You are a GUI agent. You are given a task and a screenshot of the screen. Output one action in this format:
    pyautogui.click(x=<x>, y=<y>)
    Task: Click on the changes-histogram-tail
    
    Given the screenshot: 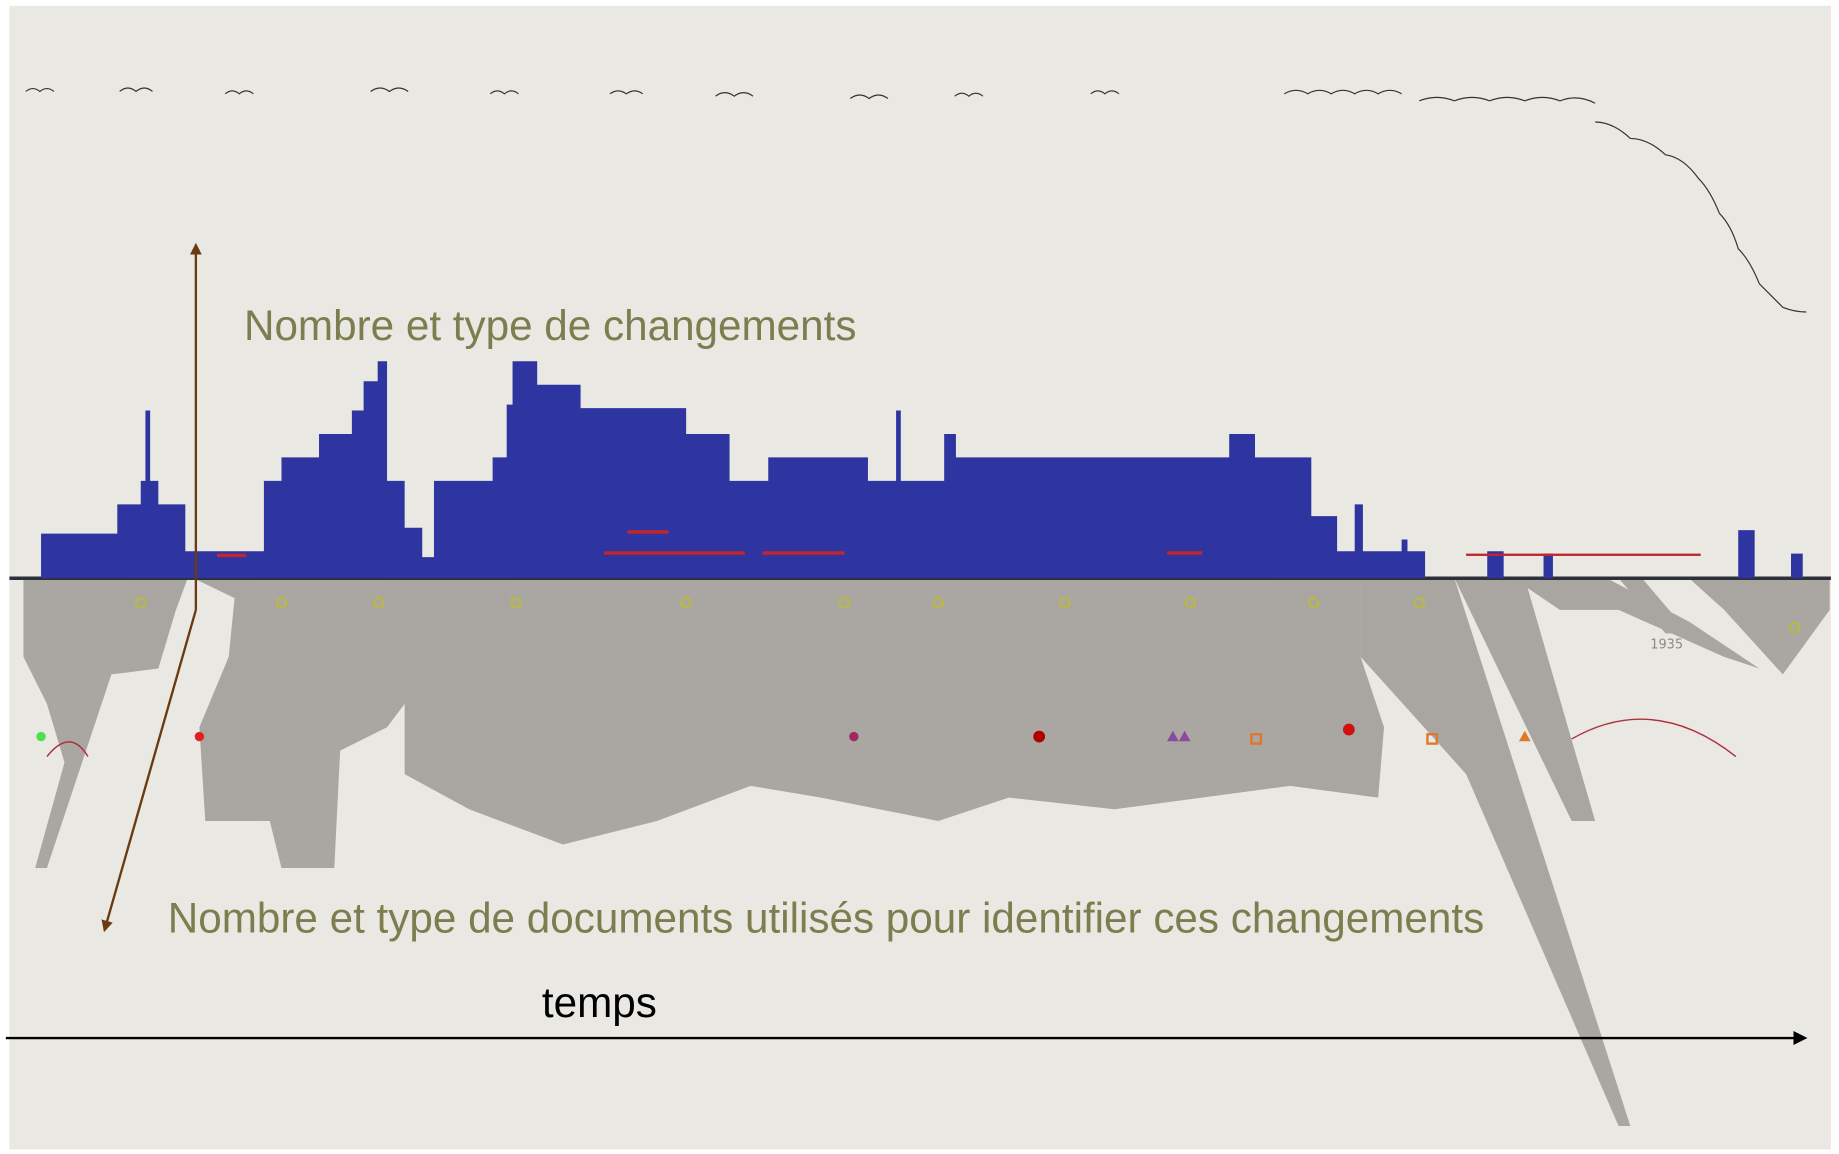 What is the action you would take?
    pyautogui.click(x=1645, y=554)
    